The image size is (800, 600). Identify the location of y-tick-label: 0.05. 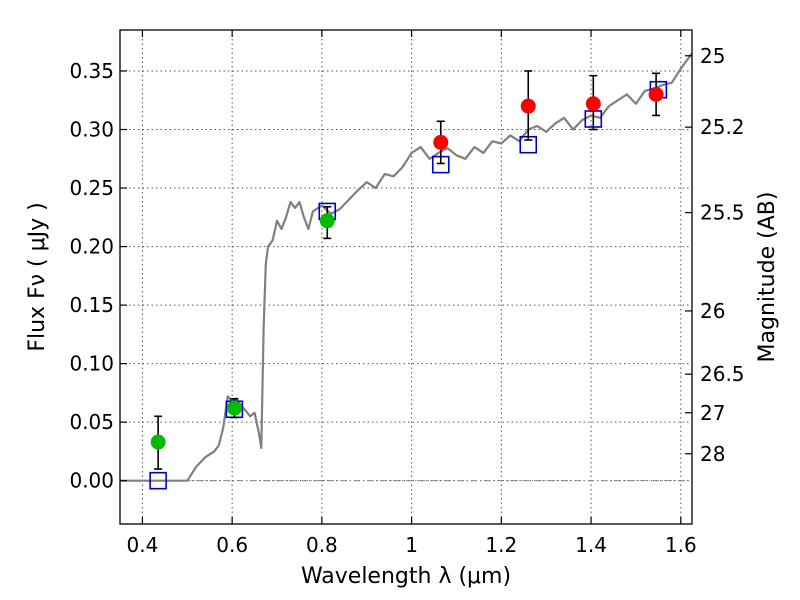
(91, 422).